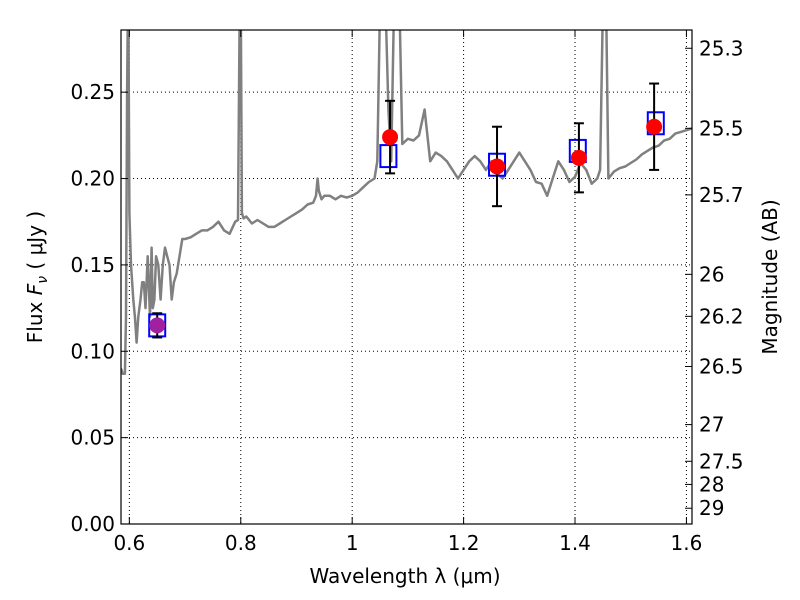 This screenshot has height=600, width=800. I want to click on right-axis-tick-label: 25.5, so click(721, 128).